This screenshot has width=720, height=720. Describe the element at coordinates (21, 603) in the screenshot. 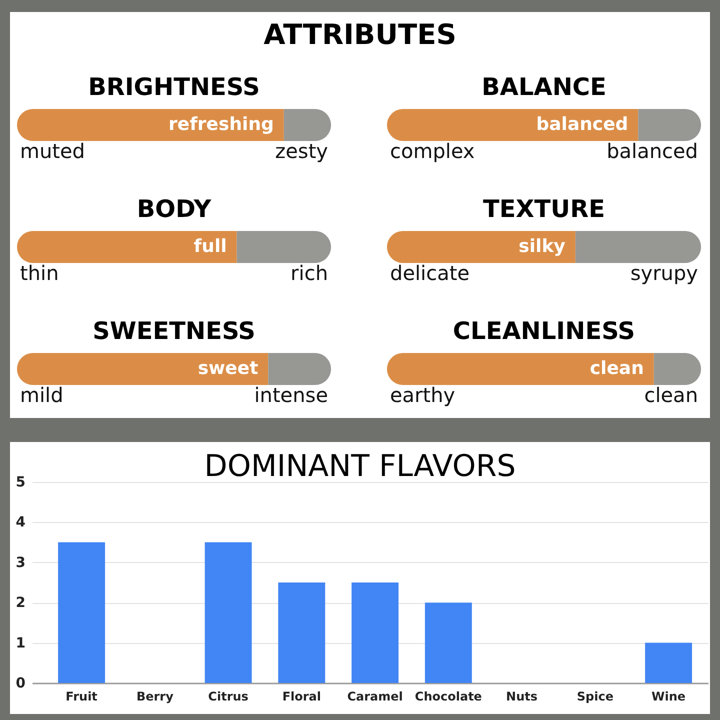

I see `y-tick-label: 2` at that location.